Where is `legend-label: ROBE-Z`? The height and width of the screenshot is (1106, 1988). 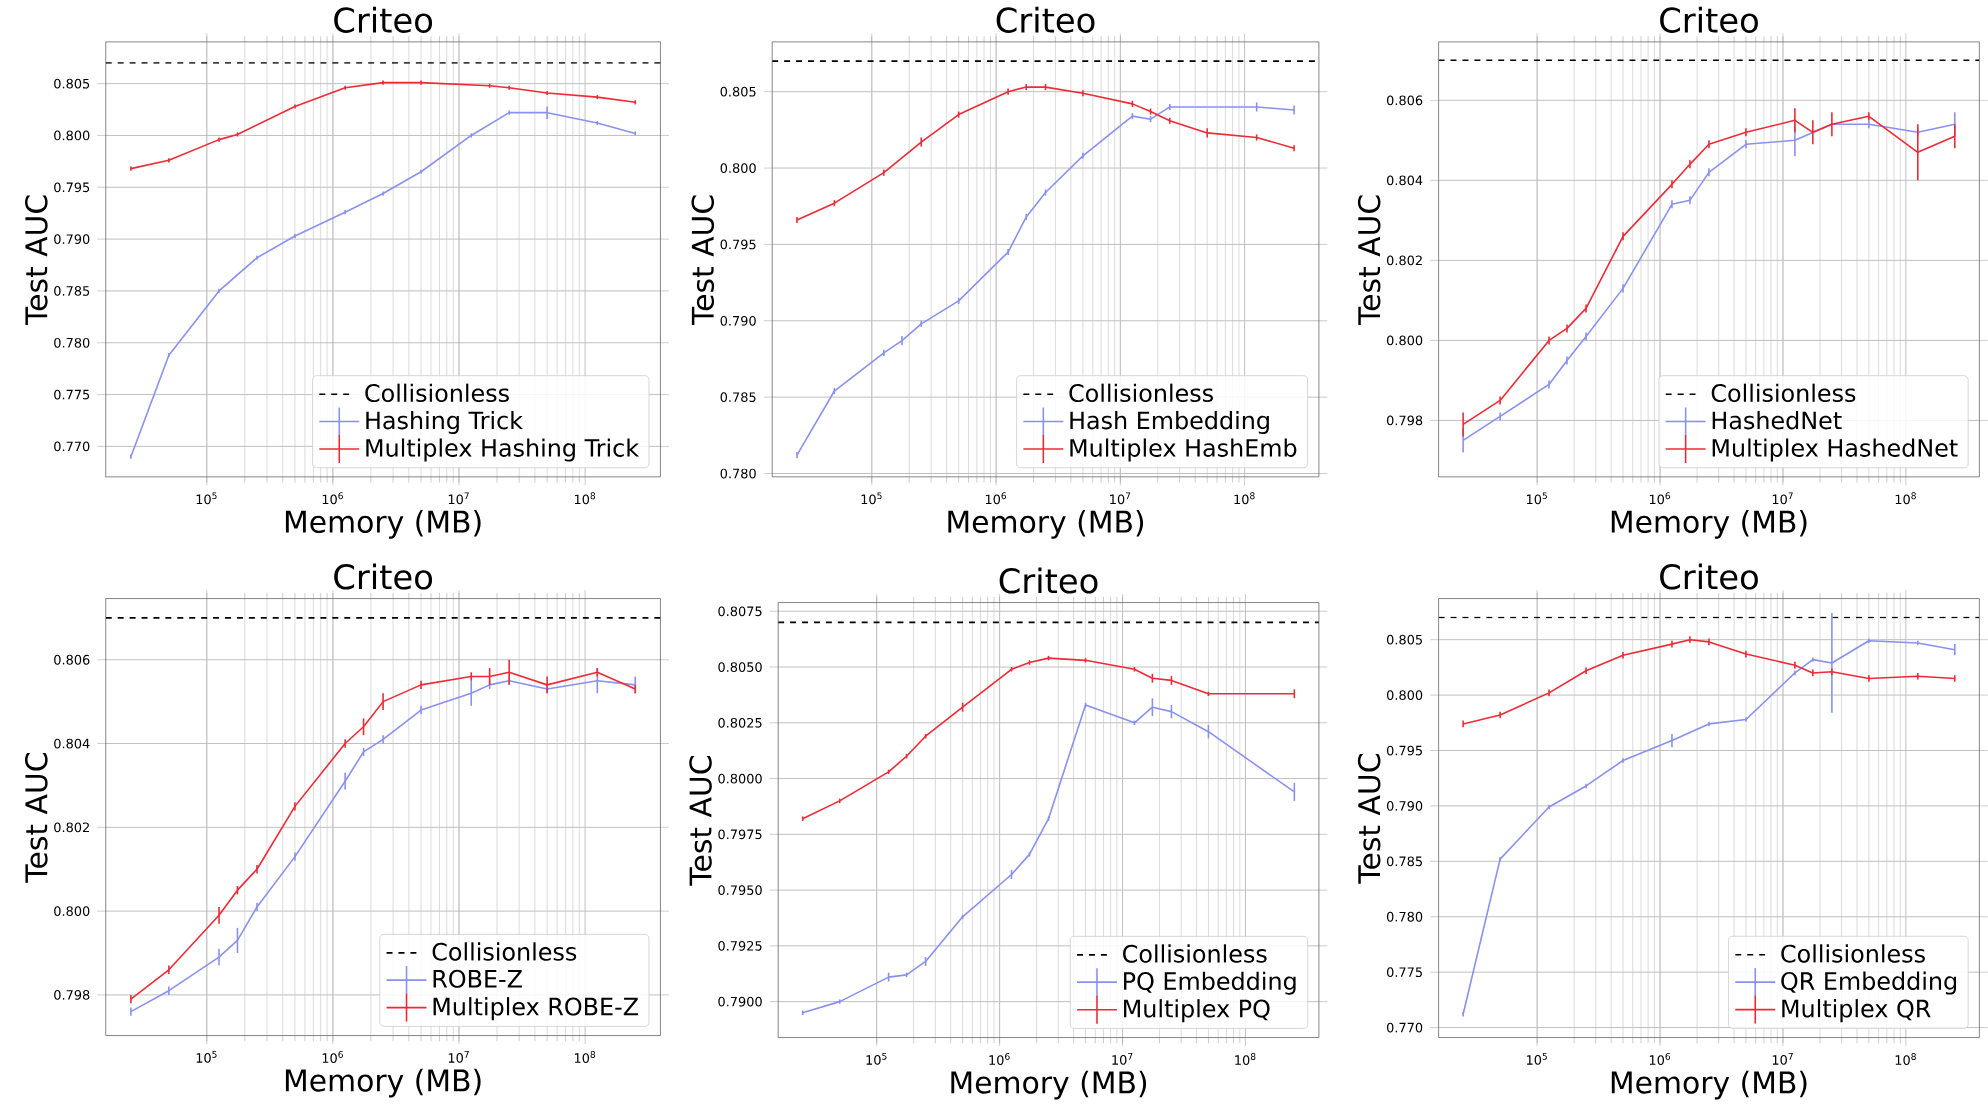 legend-label: ROBE-Z is located at coordinates (477, 978).